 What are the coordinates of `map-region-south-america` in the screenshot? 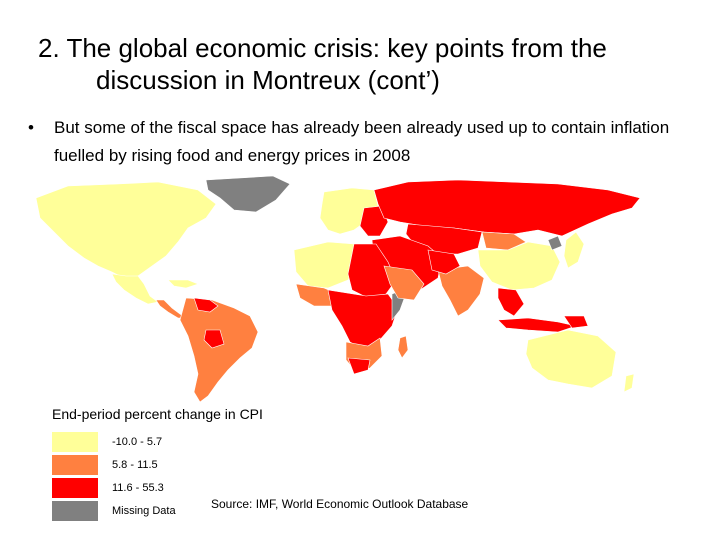 It's located at (219, 350).